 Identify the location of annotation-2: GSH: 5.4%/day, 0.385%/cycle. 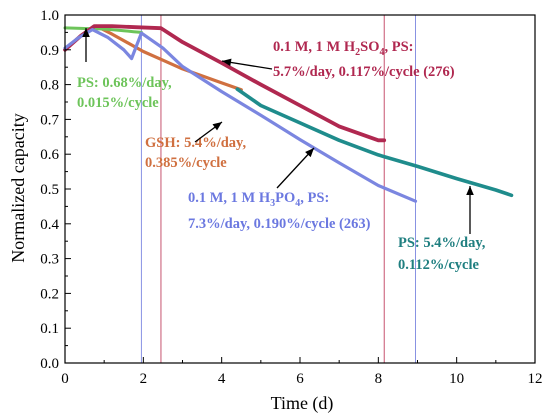
(195, 153).